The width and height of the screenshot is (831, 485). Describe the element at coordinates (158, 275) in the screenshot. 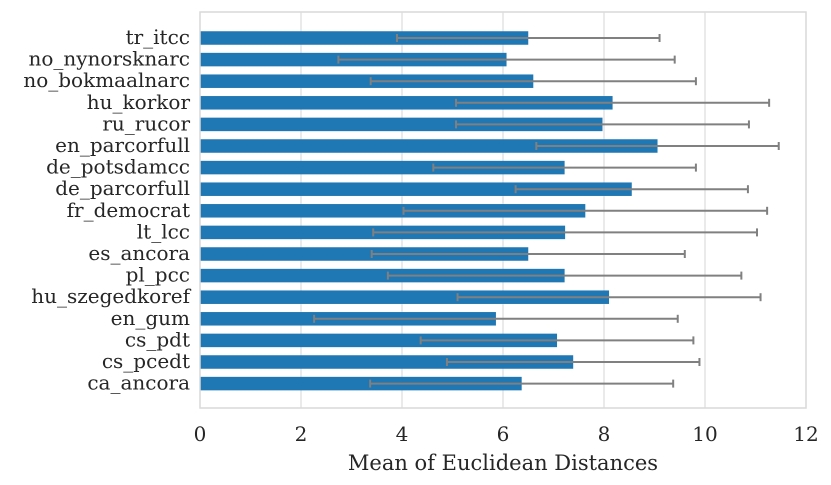

I see `category-label: pl_pcc` at that location.